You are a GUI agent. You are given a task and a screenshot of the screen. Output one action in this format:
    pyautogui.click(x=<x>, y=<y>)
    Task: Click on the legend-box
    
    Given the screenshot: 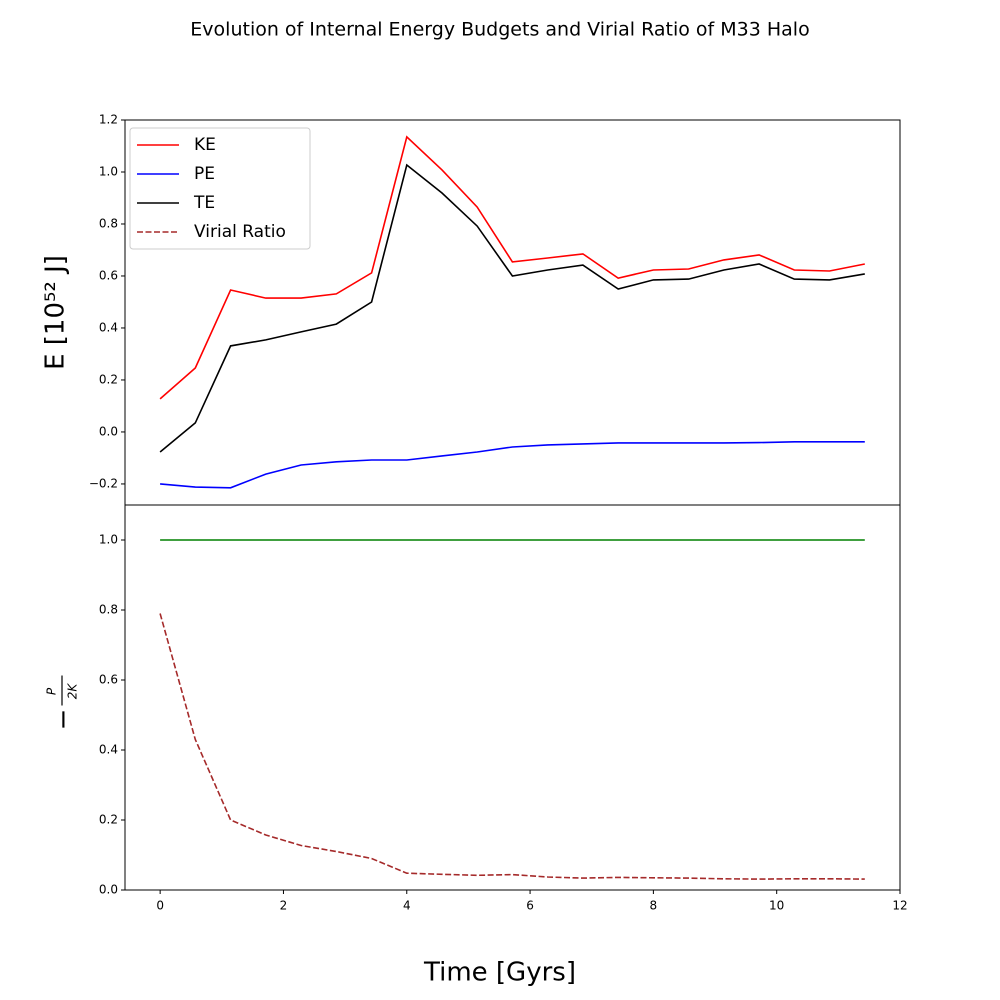 What is the action you would take?
    pyautogui.click(x=220, y=188)
    